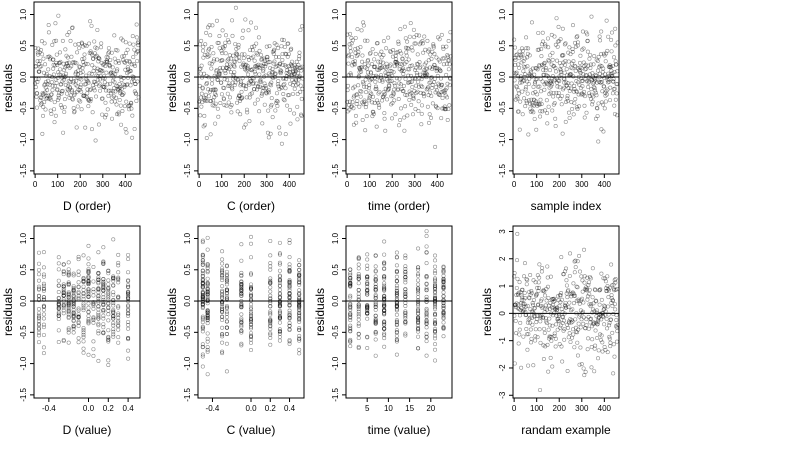 The image size is (800, 450). I want to click on plot-frame, so click(566, 88).